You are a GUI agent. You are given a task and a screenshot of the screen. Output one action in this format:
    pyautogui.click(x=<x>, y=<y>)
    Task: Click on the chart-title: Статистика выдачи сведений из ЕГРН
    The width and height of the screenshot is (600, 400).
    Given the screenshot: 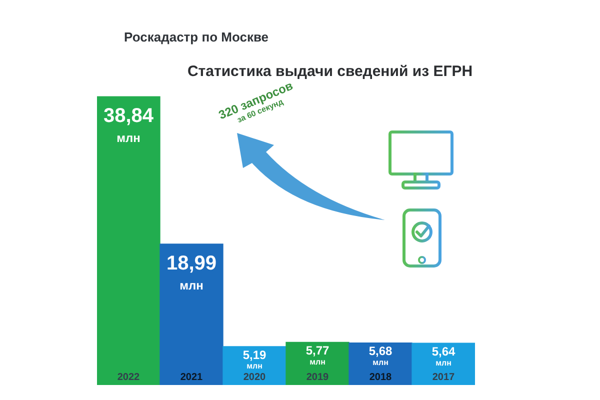 What is the action you would take?
    pyautogui.click(x=330, y=71)
    